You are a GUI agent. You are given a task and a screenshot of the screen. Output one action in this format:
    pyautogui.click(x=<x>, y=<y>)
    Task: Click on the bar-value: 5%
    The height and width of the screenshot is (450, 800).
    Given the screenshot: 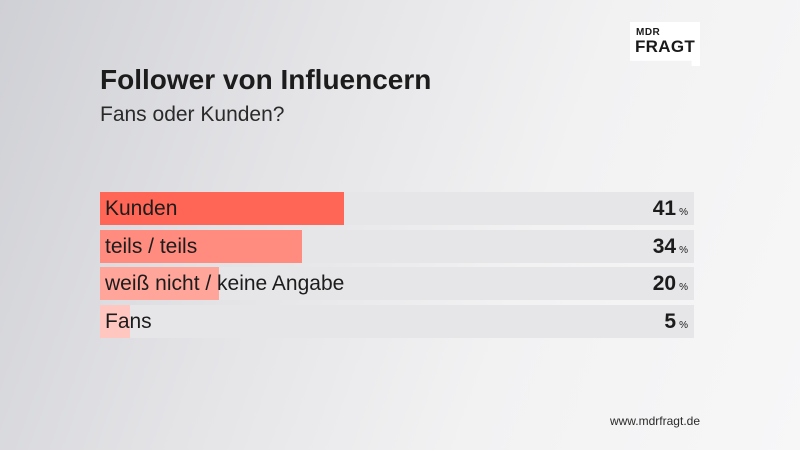 What is the action you would take?
    pyautogui.click(x=676, y=323)
    